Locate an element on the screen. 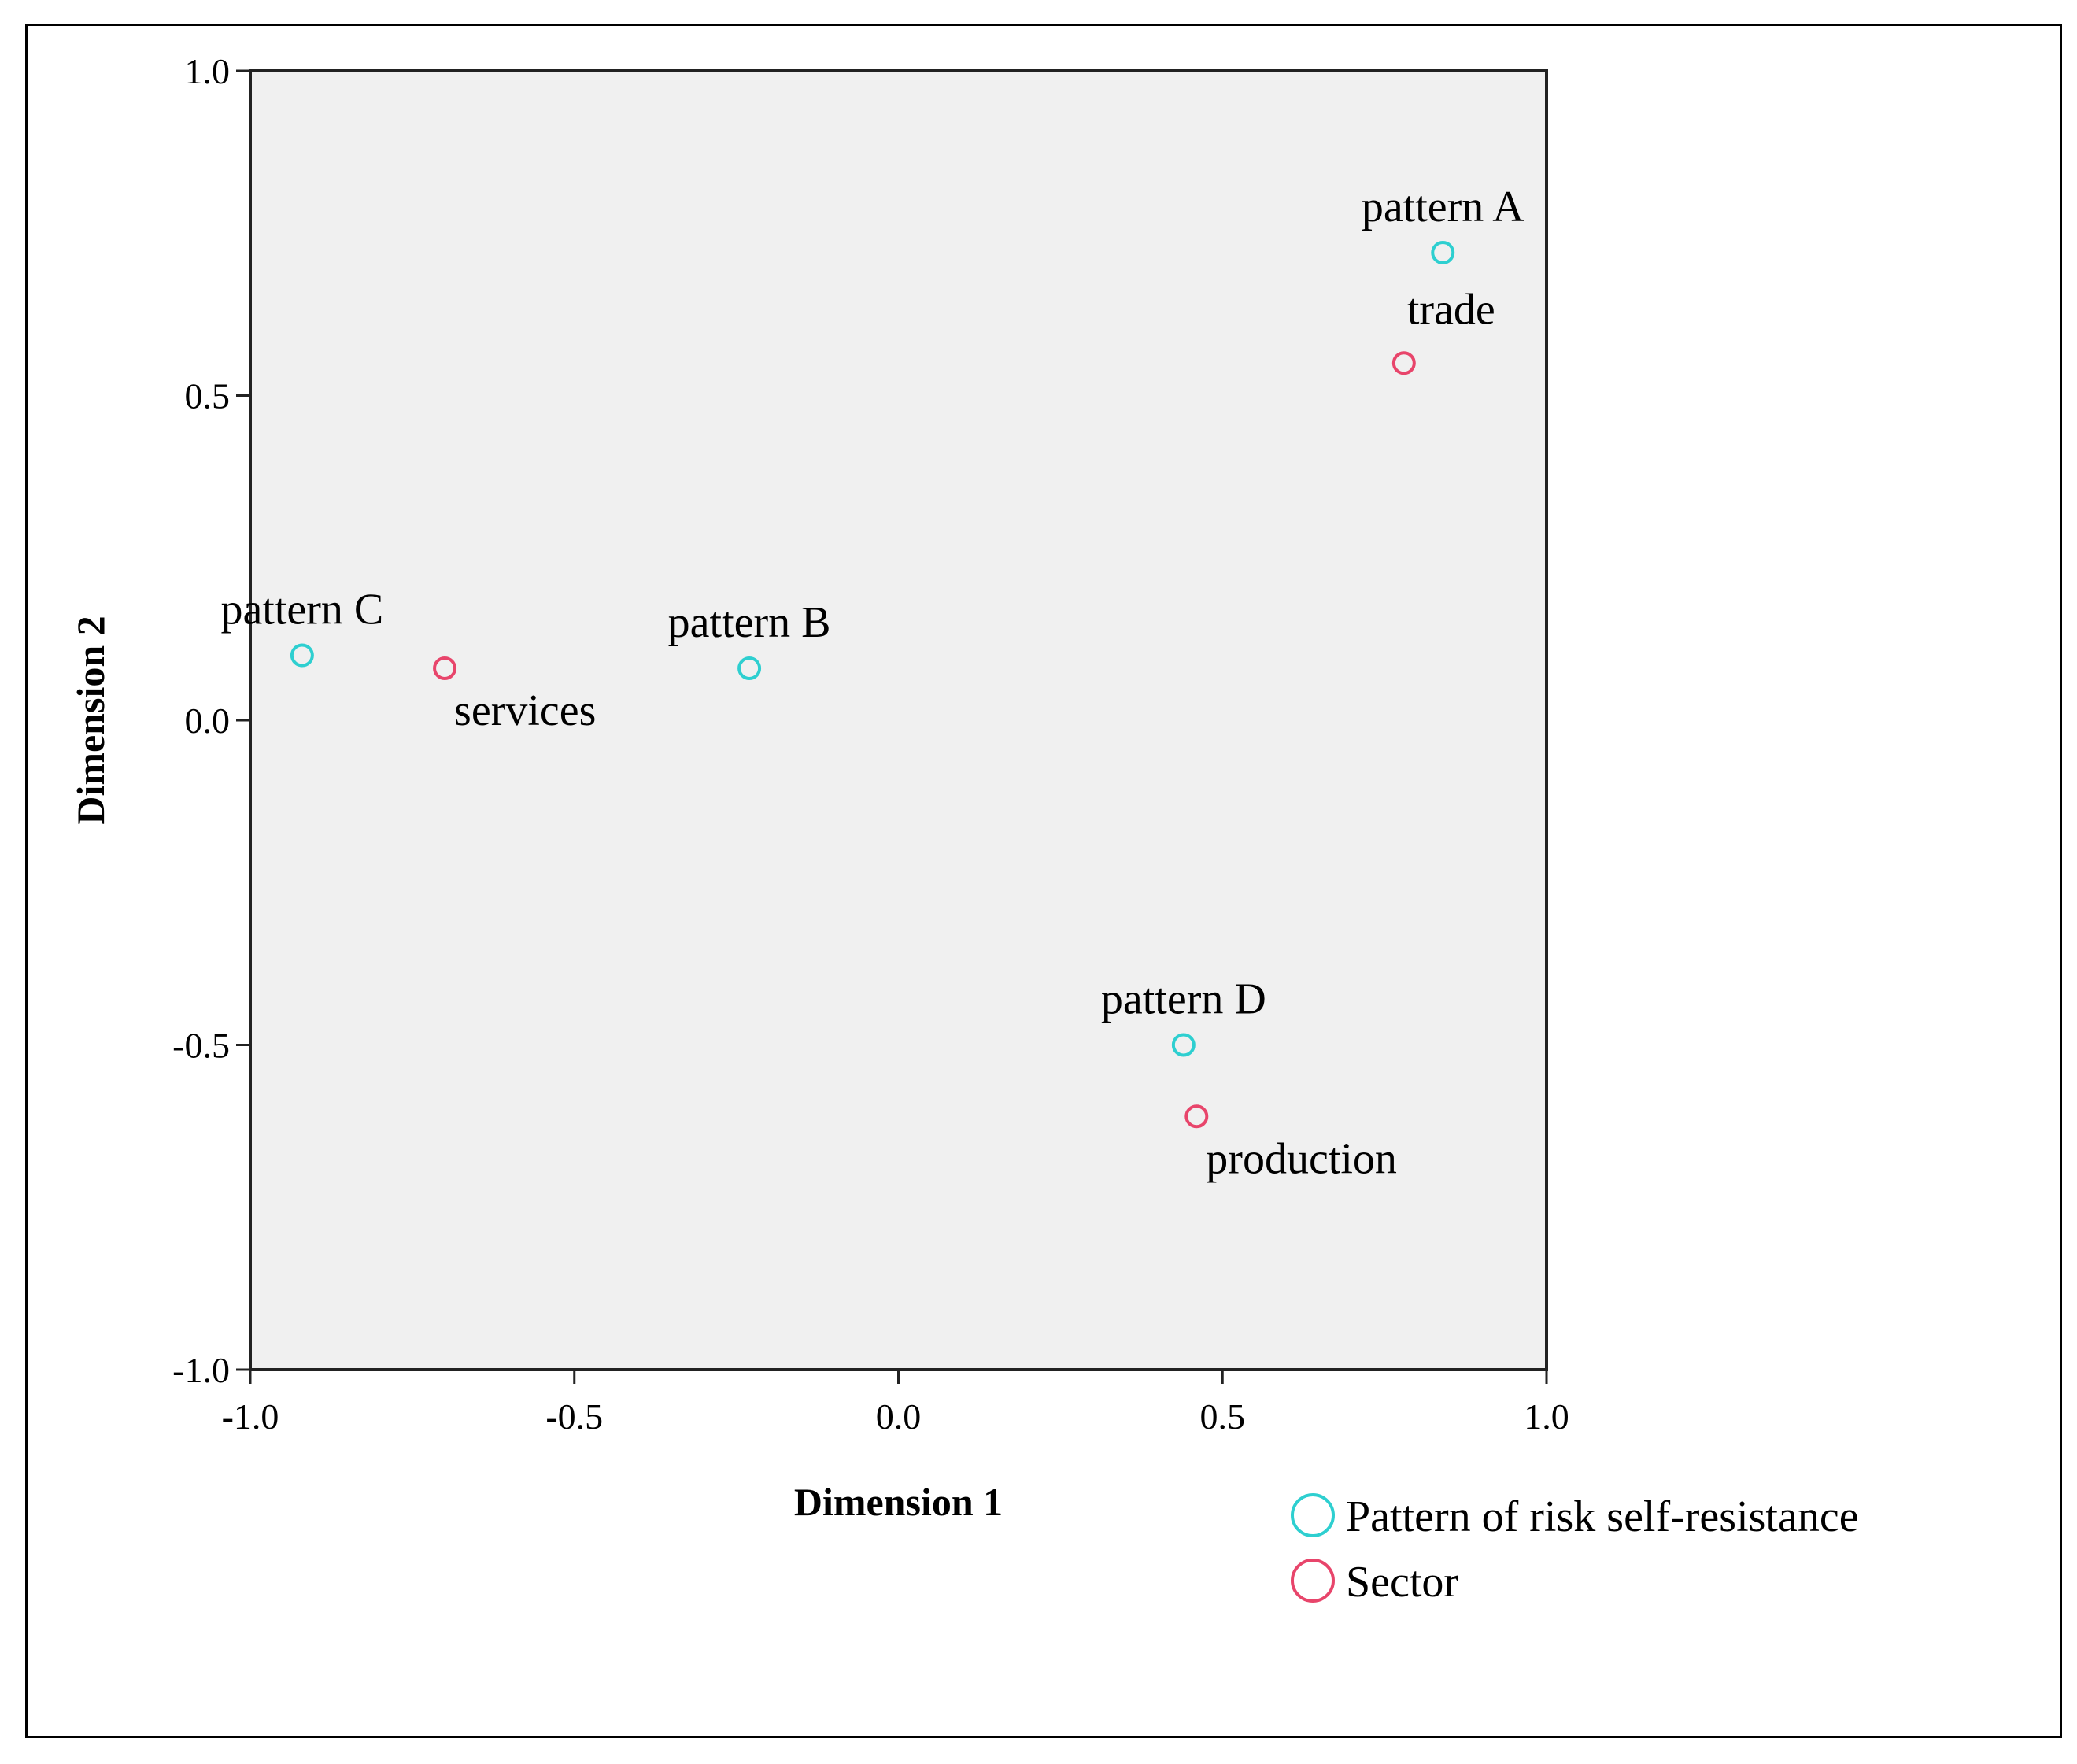 The image size is (2077, 1764). legend-marker-sector is located at coordinates (1313, 1581).